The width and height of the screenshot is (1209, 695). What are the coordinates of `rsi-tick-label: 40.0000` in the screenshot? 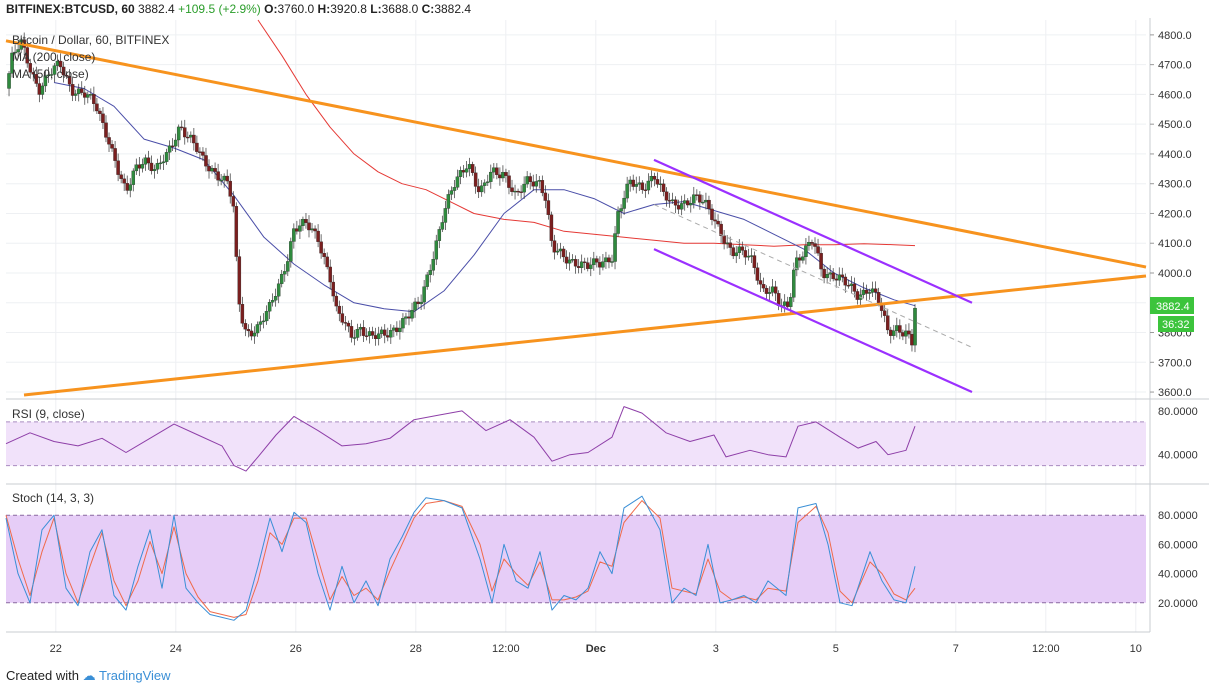 It's located at (1178, 456).